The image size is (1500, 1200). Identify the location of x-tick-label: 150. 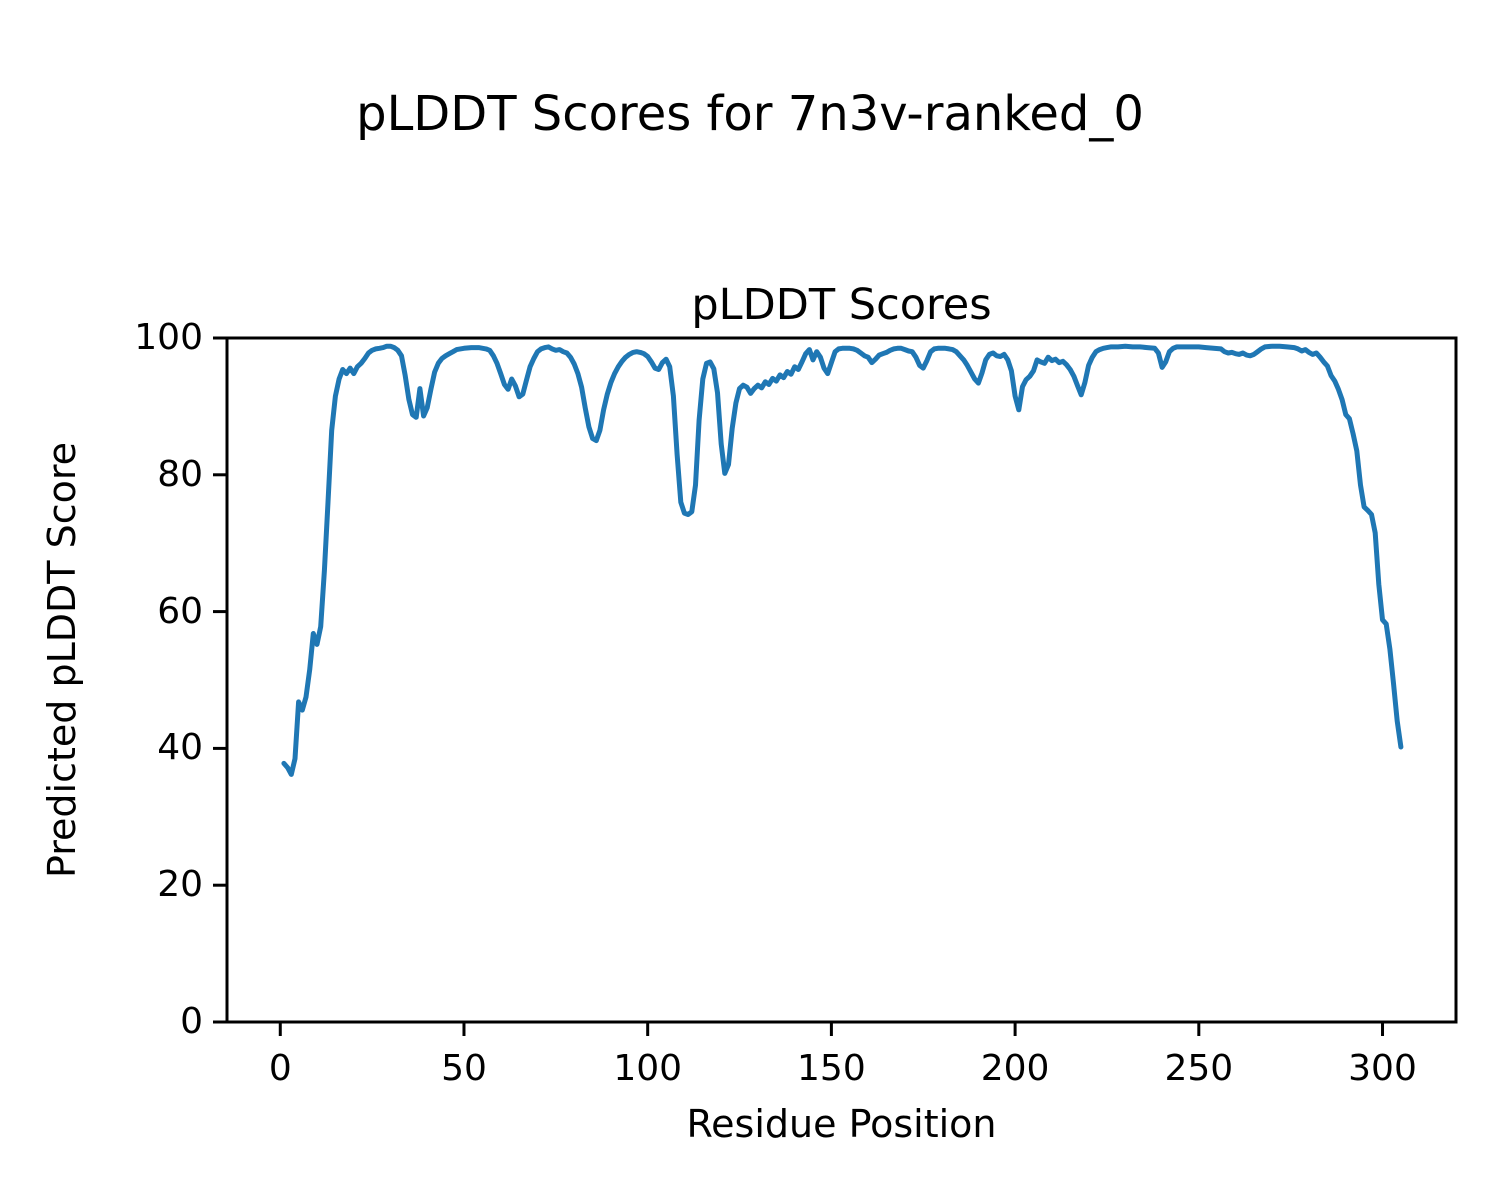
(831, 1068).